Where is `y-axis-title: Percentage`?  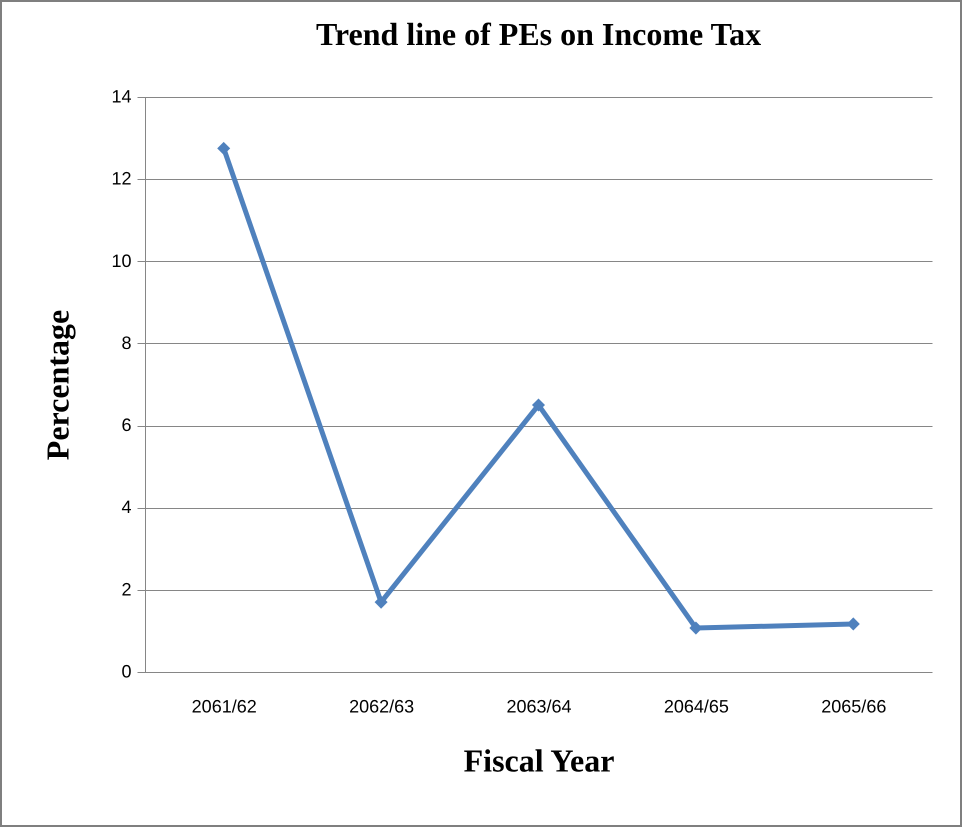
y-axis-title: Percentage is located at coordinates (57, 385).